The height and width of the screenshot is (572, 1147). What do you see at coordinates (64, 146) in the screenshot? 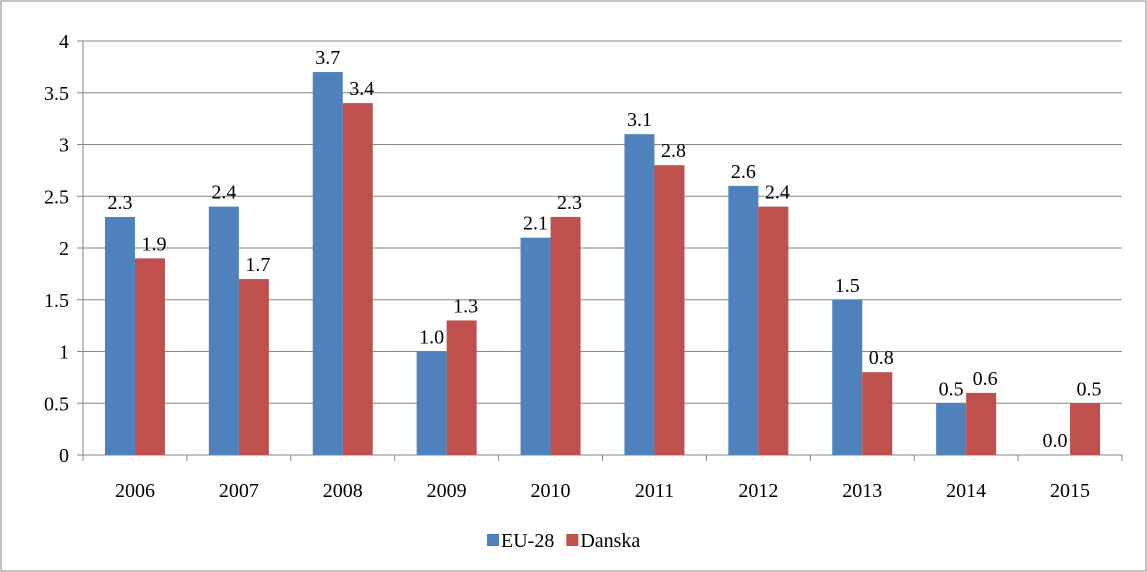
I see `y-tick-label: 3` at bounding box center [64, 146].